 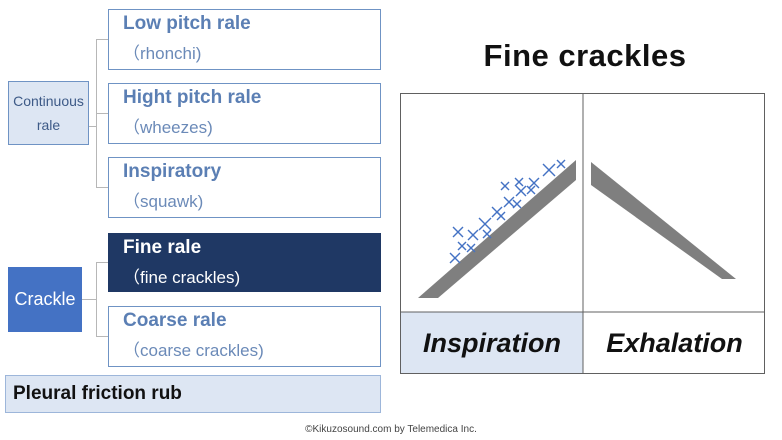 What do you see at coordinates (187, 23) in the screenshot?
I see `item-title: Low pitch rale` at bounding box center [187, 23].